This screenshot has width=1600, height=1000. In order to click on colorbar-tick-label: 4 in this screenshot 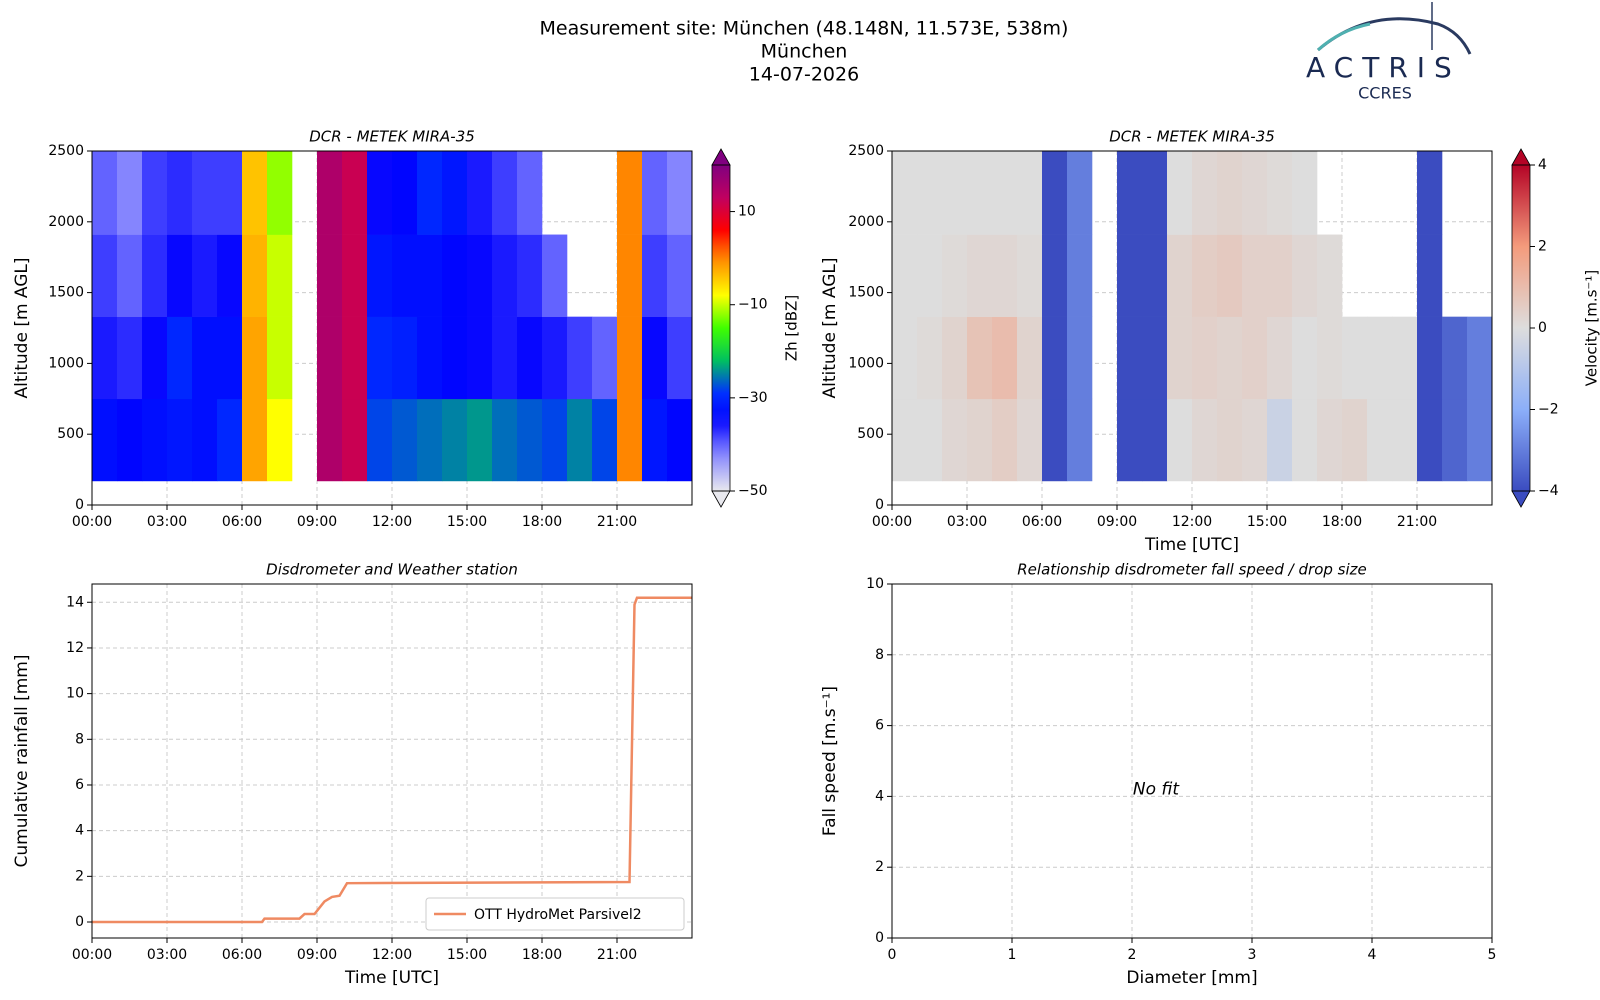, I will do `click(1542, 165)`.